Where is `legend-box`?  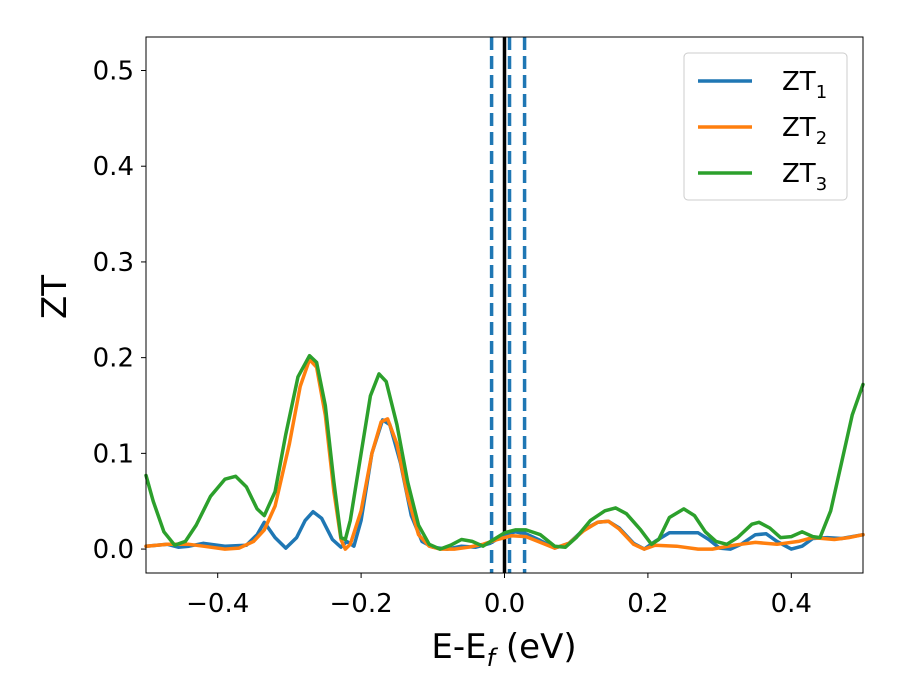
legend-box is located at coordinates (765, 126).